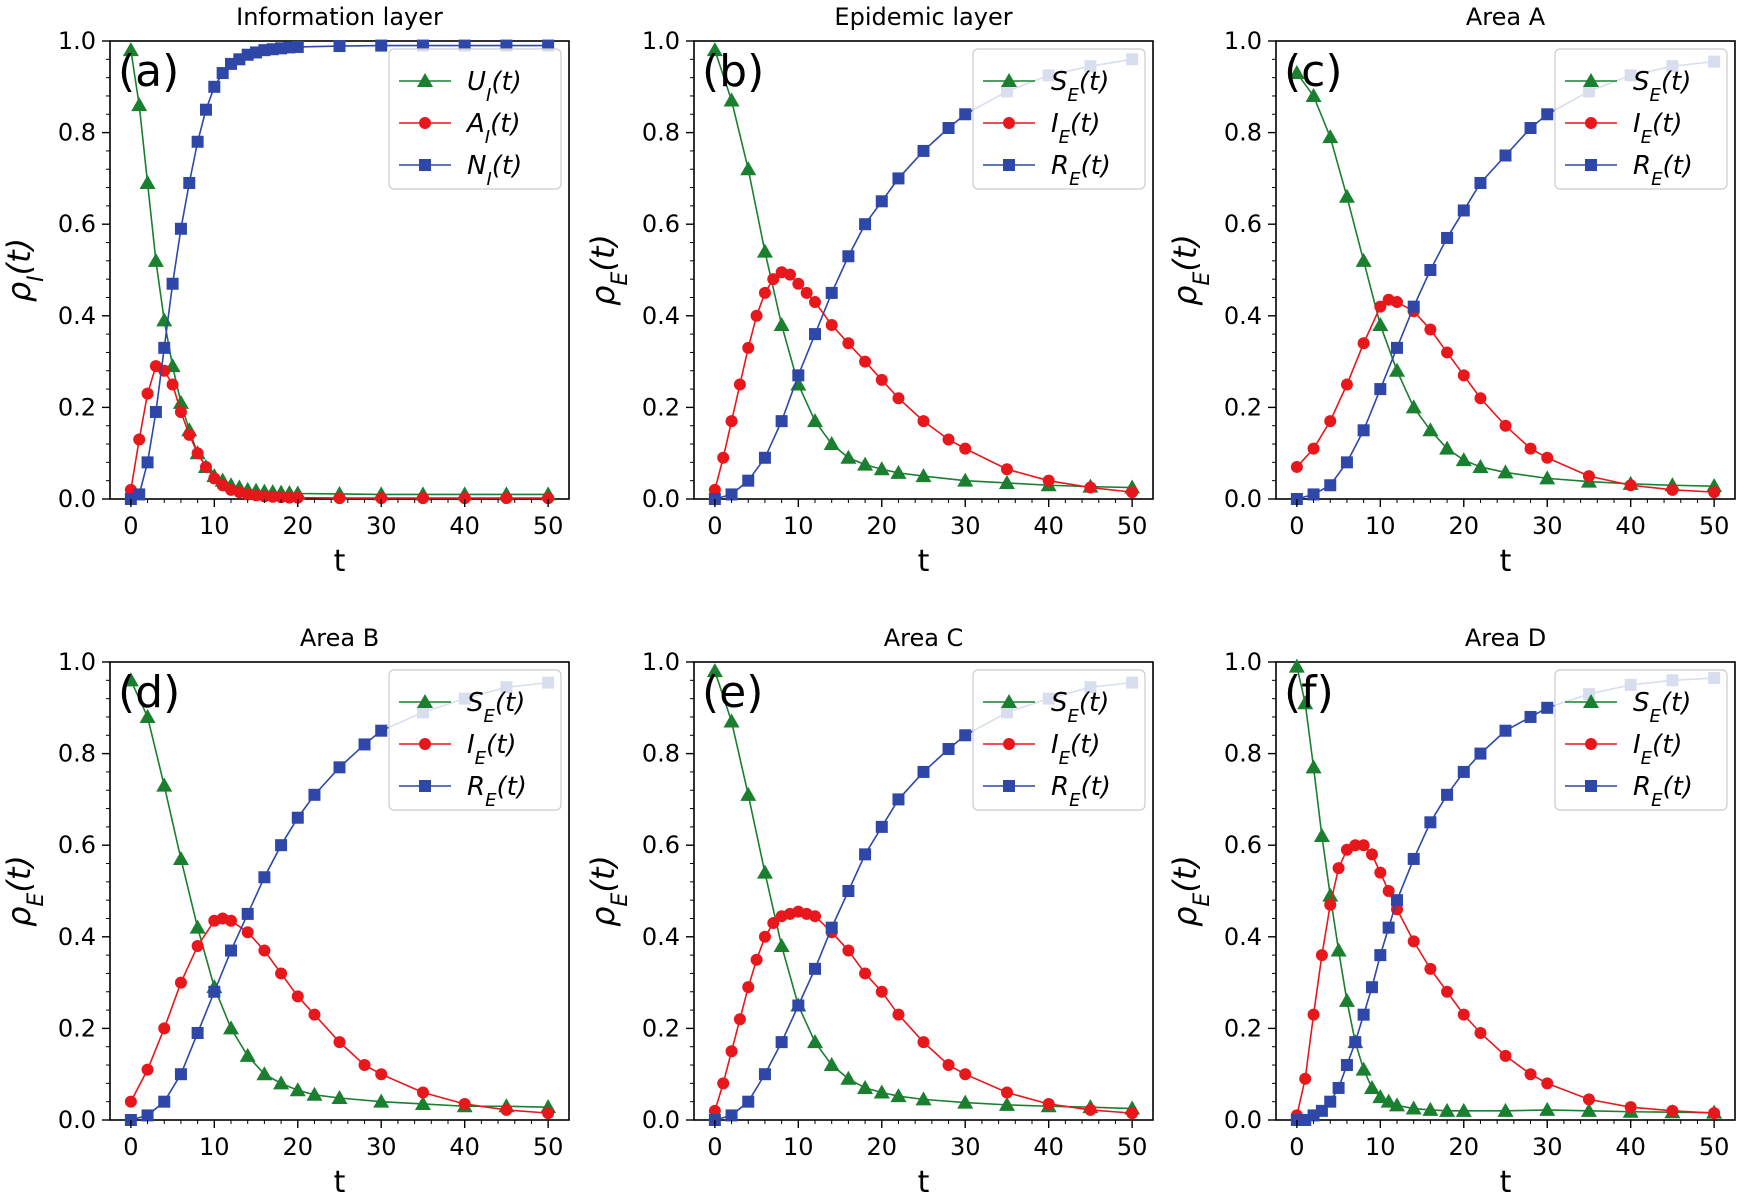 This screenshot has height=1204, width=1745. Describe the element at coordinates (1380, 526) in the screenshot. I see `x-tick-label: 10` at that location.